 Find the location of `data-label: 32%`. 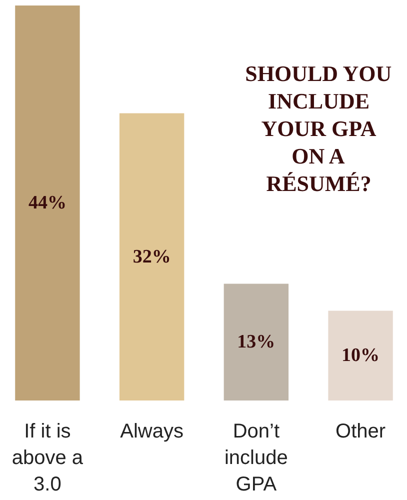

data-label: 32% is located at coordinates (151, 257).